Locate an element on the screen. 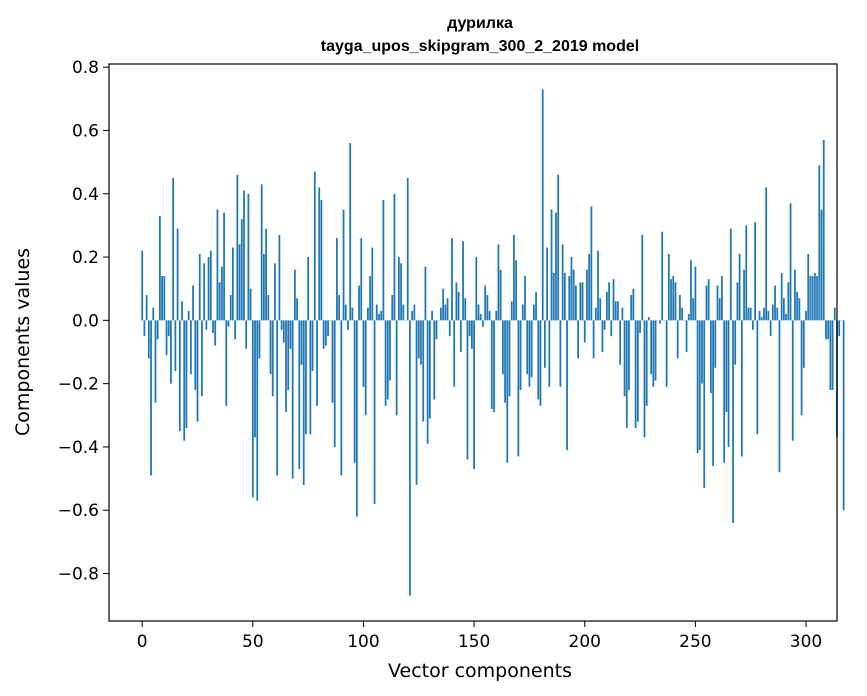 The width and height of the screenshot is (867, 696). x-axis-ticks: 0 50 100 150 200 250 300 is located at coordinates (479, 636).